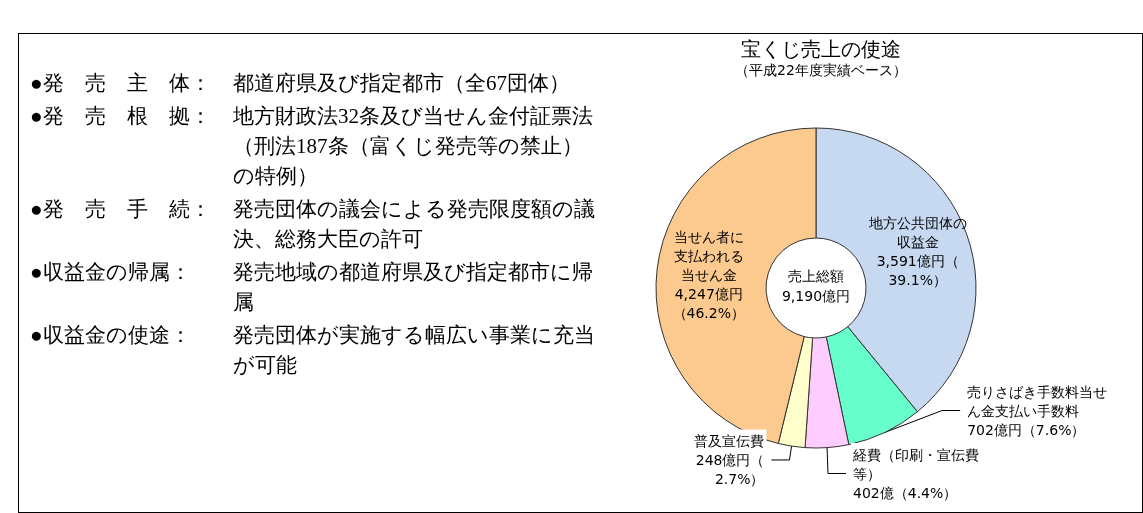 Image resolution: width=1143 pixels, height=513 pixels. What do you see at coordinates (917, 271) in the screenshot?
I see `data-label: 3,591億円（39.1%）` at bounding box center [917, 271].